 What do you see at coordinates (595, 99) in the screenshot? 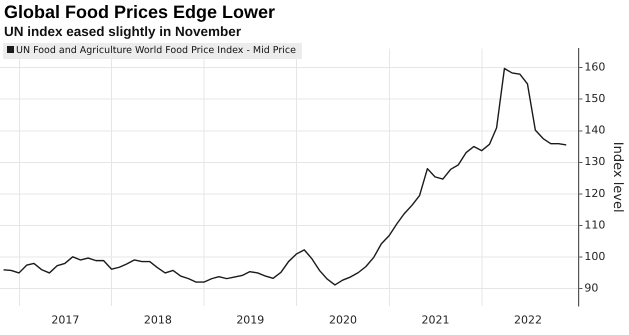
I see `y-tick-label: 150` at bounding box center [595, 99].